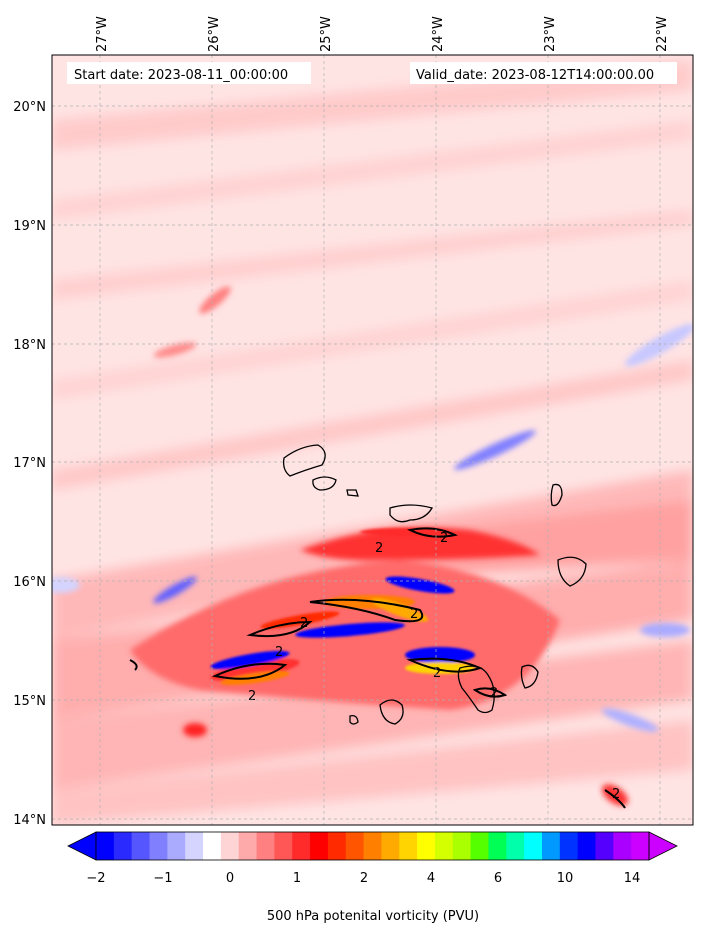 This screenshot has height=935, width=703. Describe the element at coordinates (434, 584) in the screenshot. I see `island-coastlines` at that location.